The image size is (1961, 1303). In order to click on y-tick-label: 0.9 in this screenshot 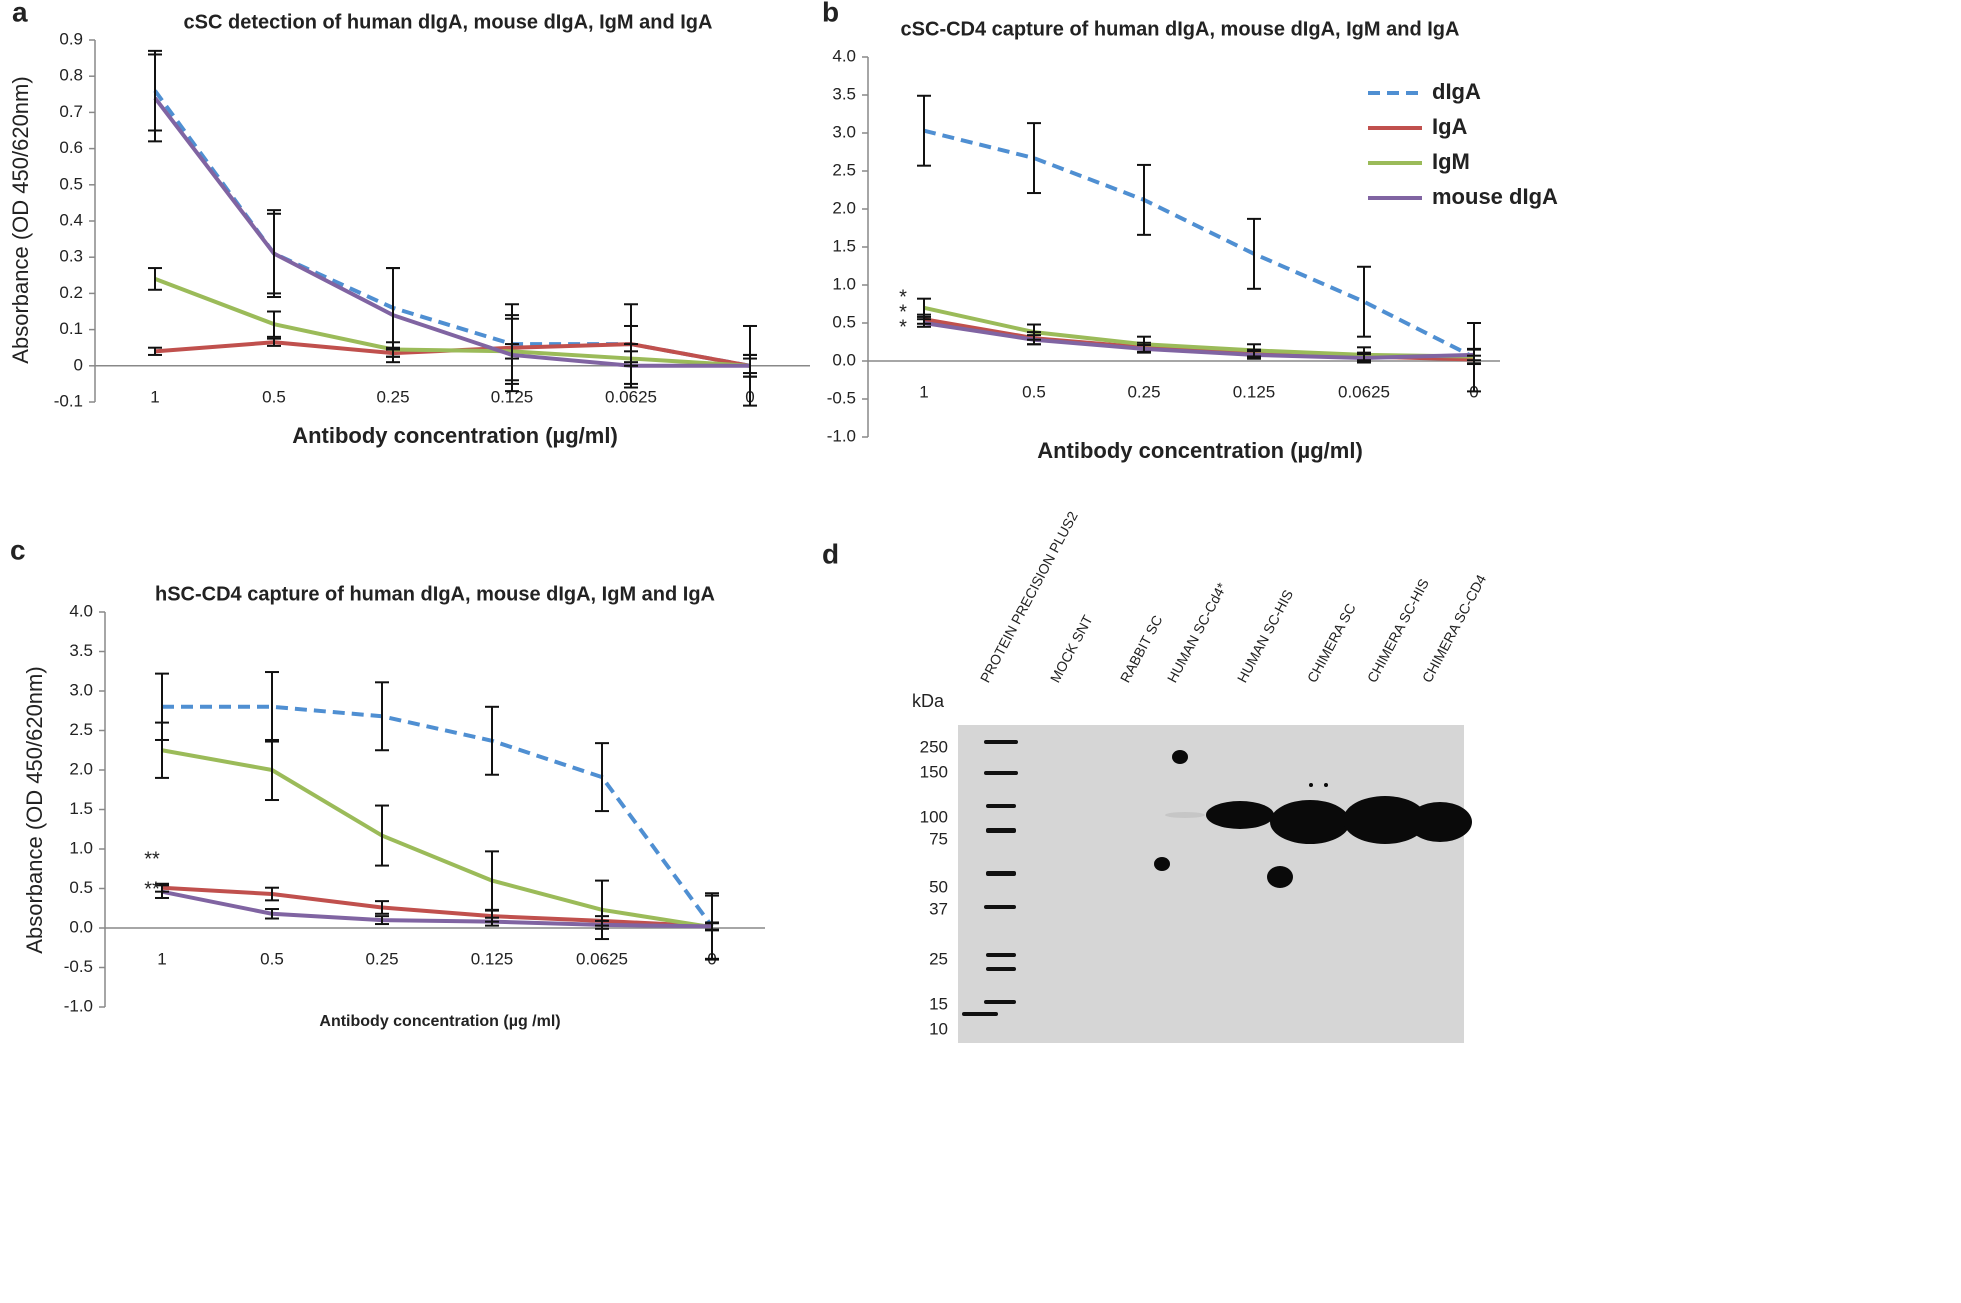, I will do `click(71, 38)`.